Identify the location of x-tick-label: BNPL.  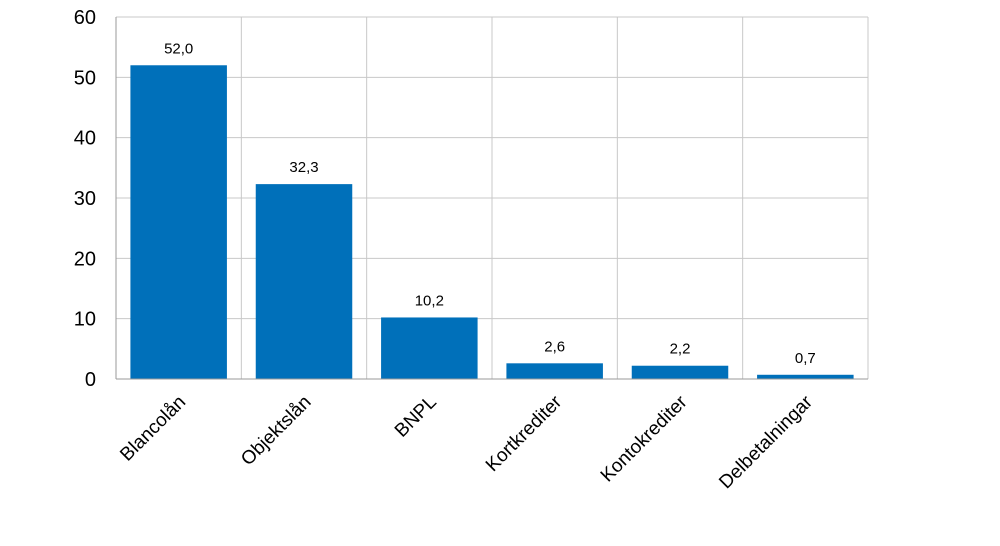
(416, 417).